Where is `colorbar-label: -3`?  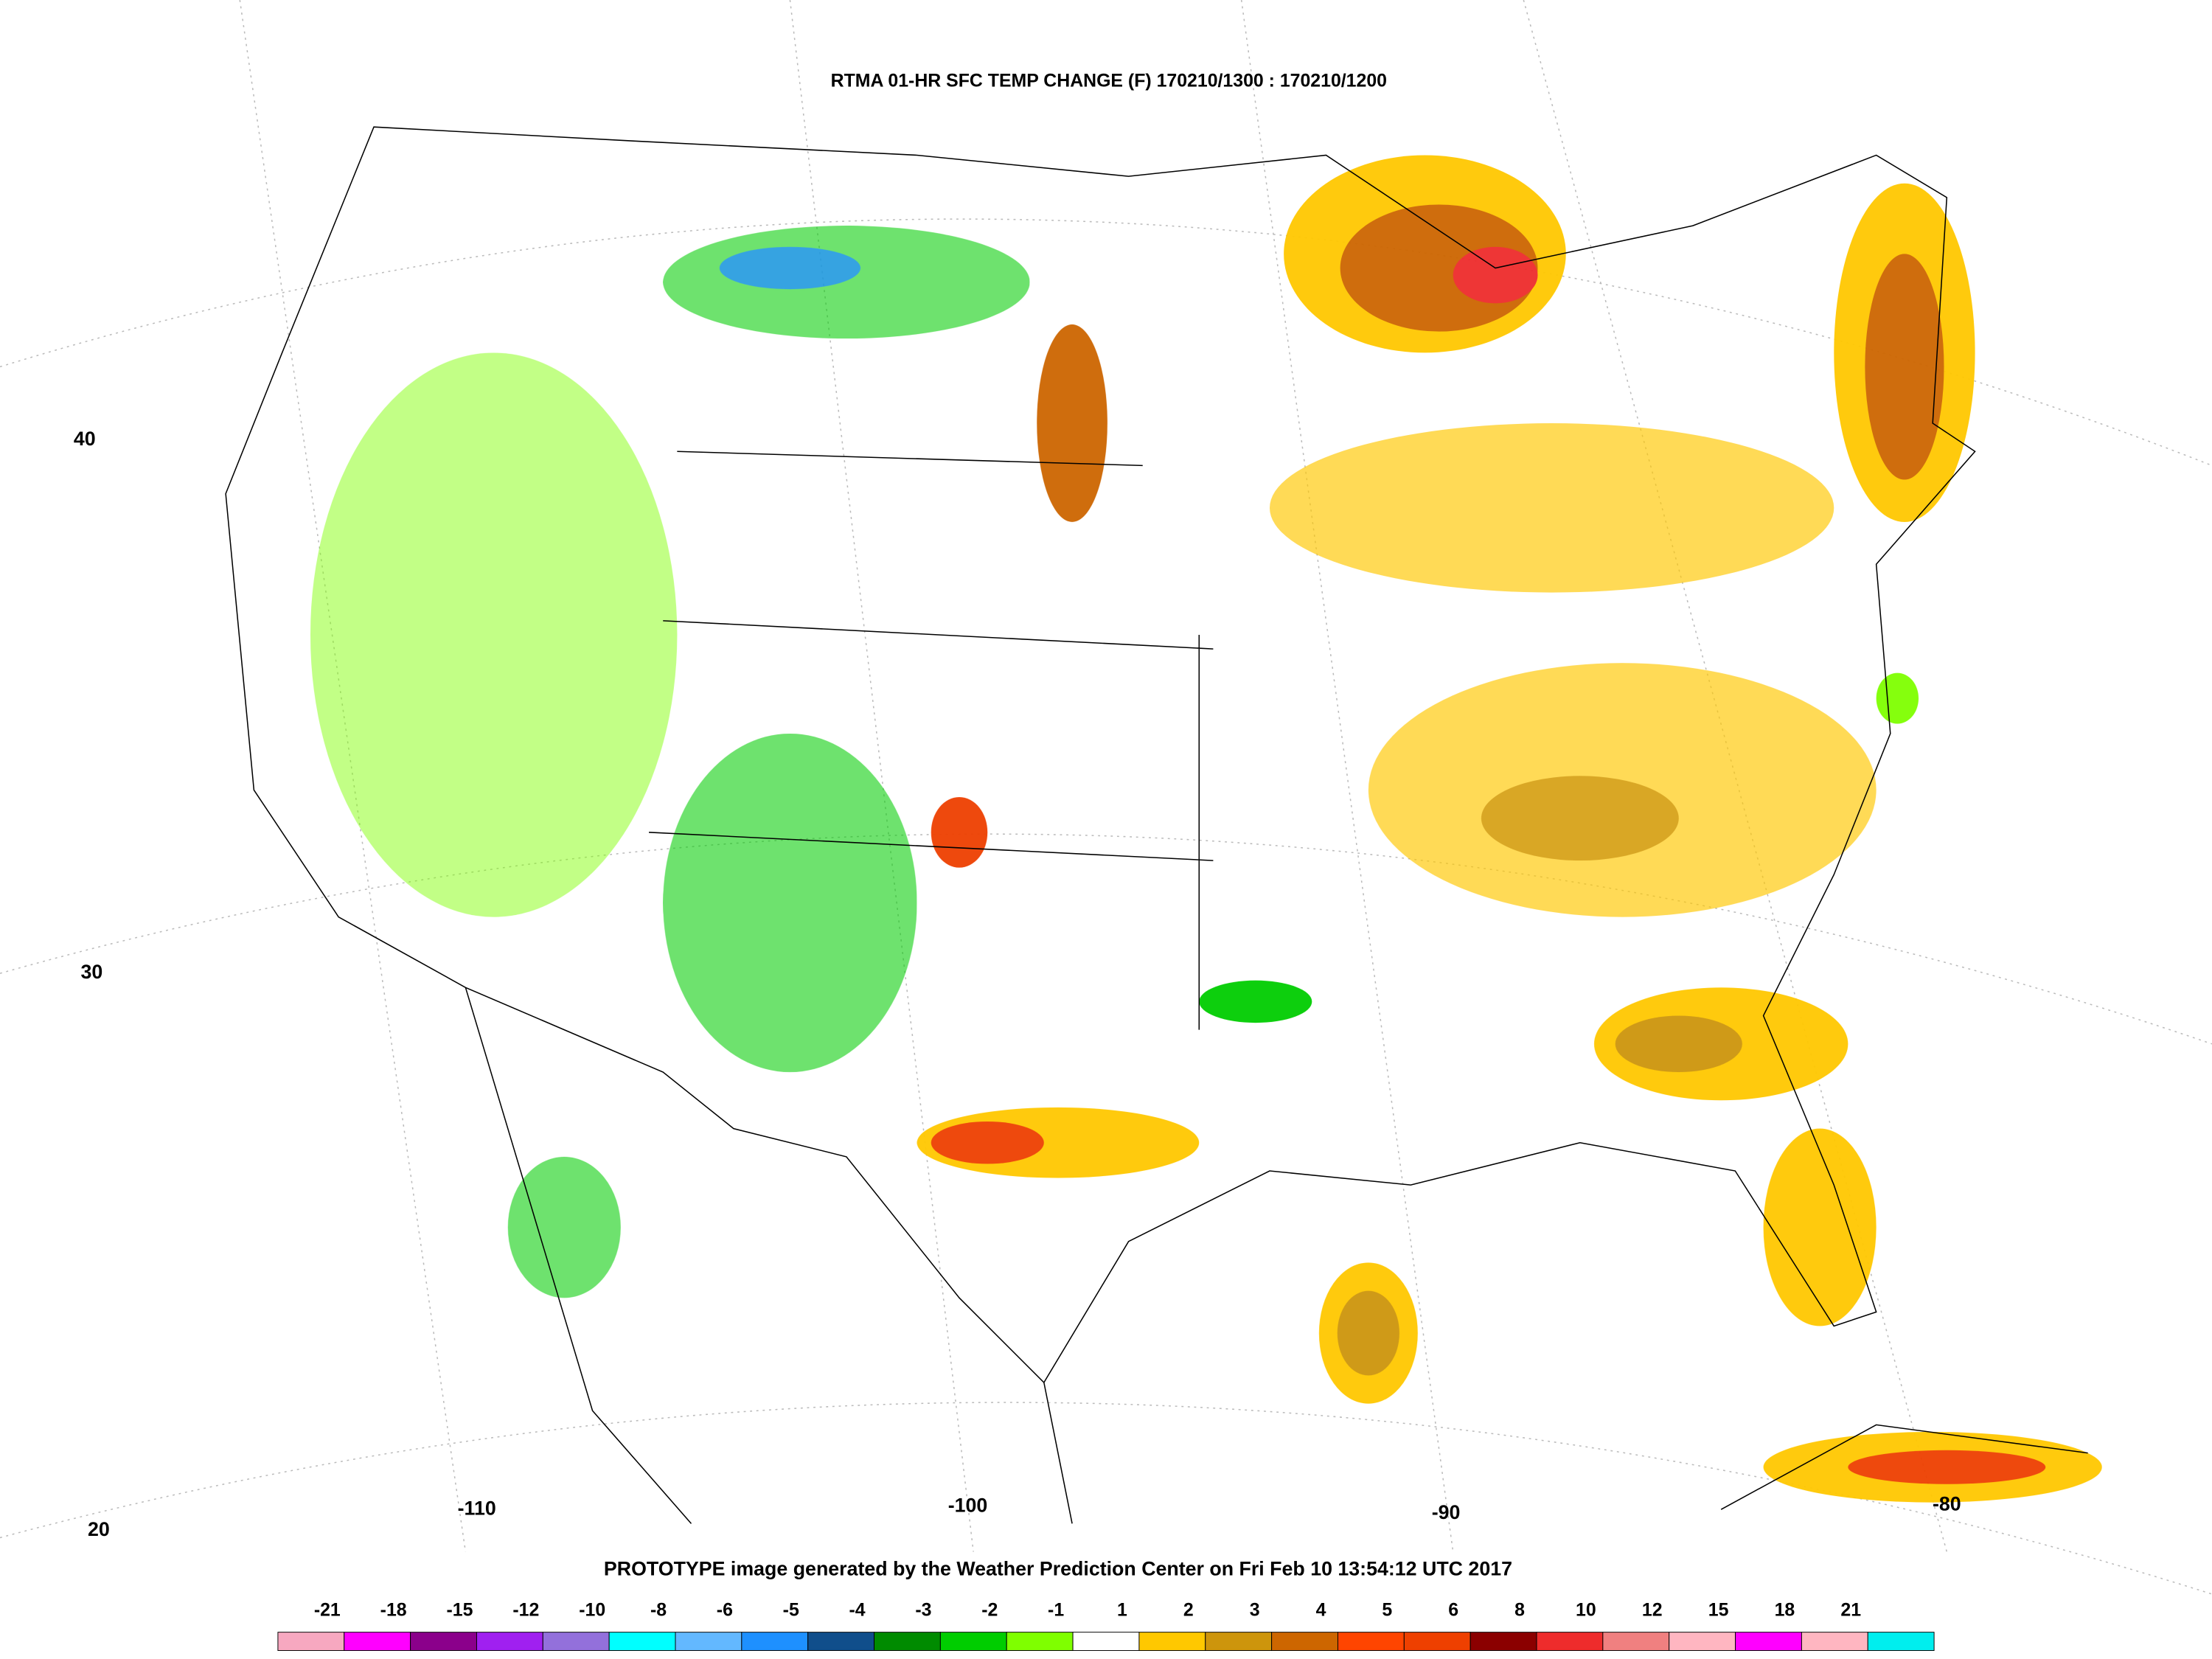 colorbar-label: -3 is located at coordinates (923, 1610).